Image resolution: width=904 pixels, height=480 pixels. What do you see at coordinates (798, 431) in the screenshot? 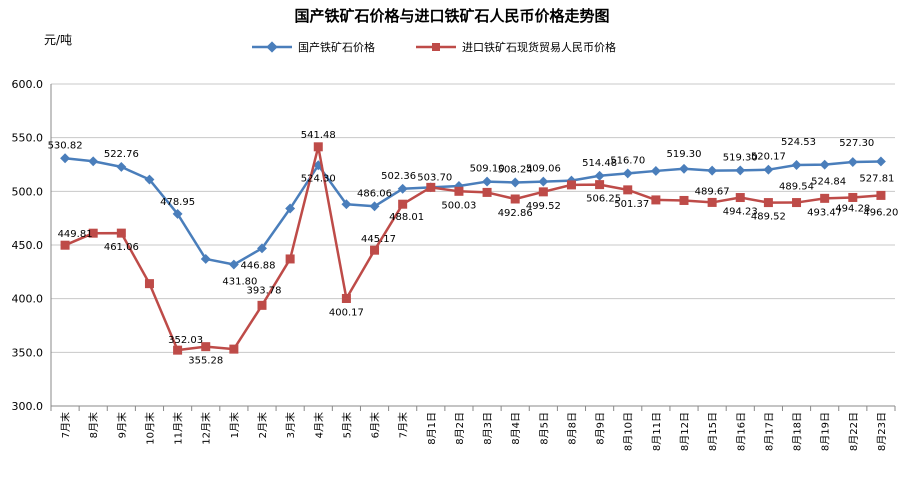
I see `x-tick-label: 8月18日` at bounding box center [798, 431].